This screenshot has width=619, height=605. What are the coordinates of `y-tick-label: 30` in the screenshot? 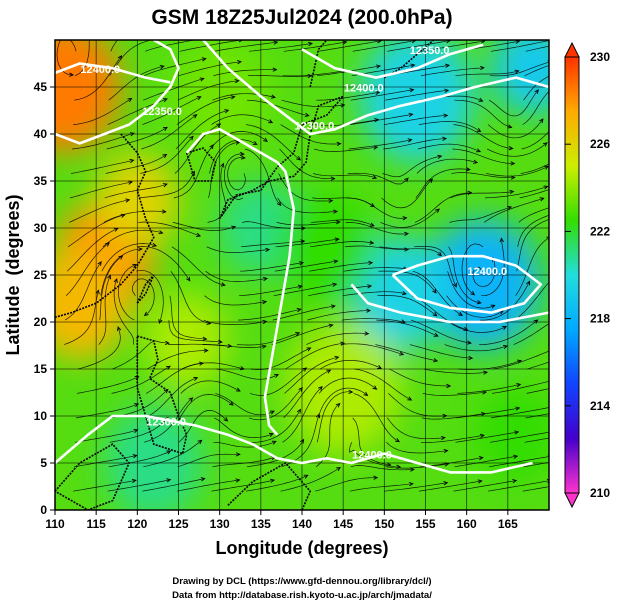 It's located at (41, 228).